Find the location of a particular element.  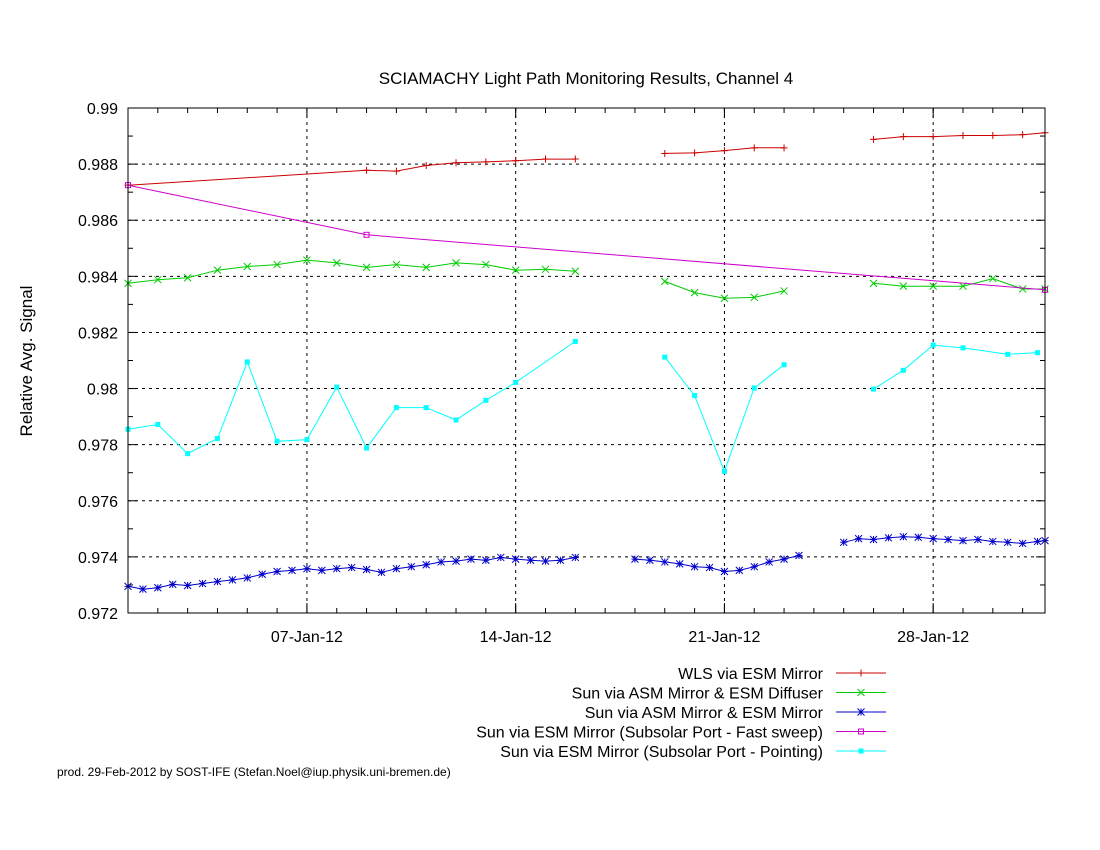

x-tick-label: 07-Jan-12 is located at coordinates (307, 637).